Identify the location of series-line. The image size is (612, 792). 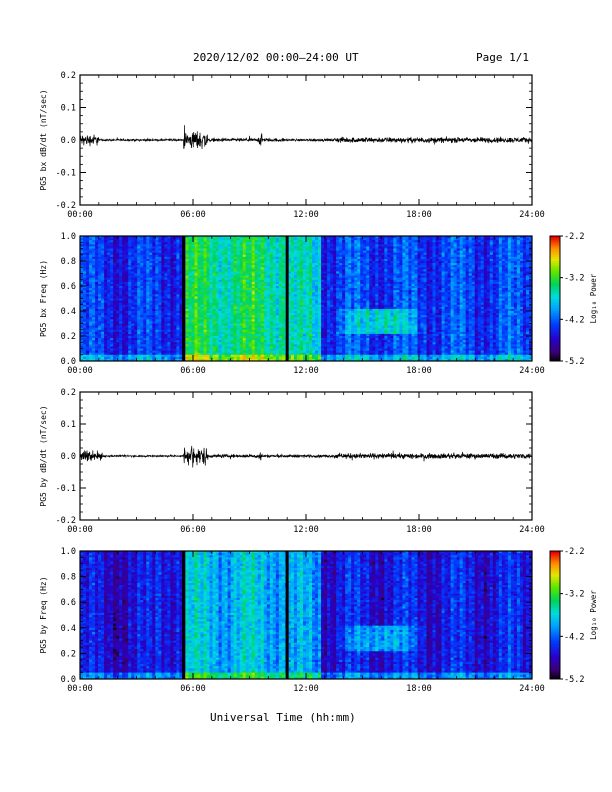
(306, 137).